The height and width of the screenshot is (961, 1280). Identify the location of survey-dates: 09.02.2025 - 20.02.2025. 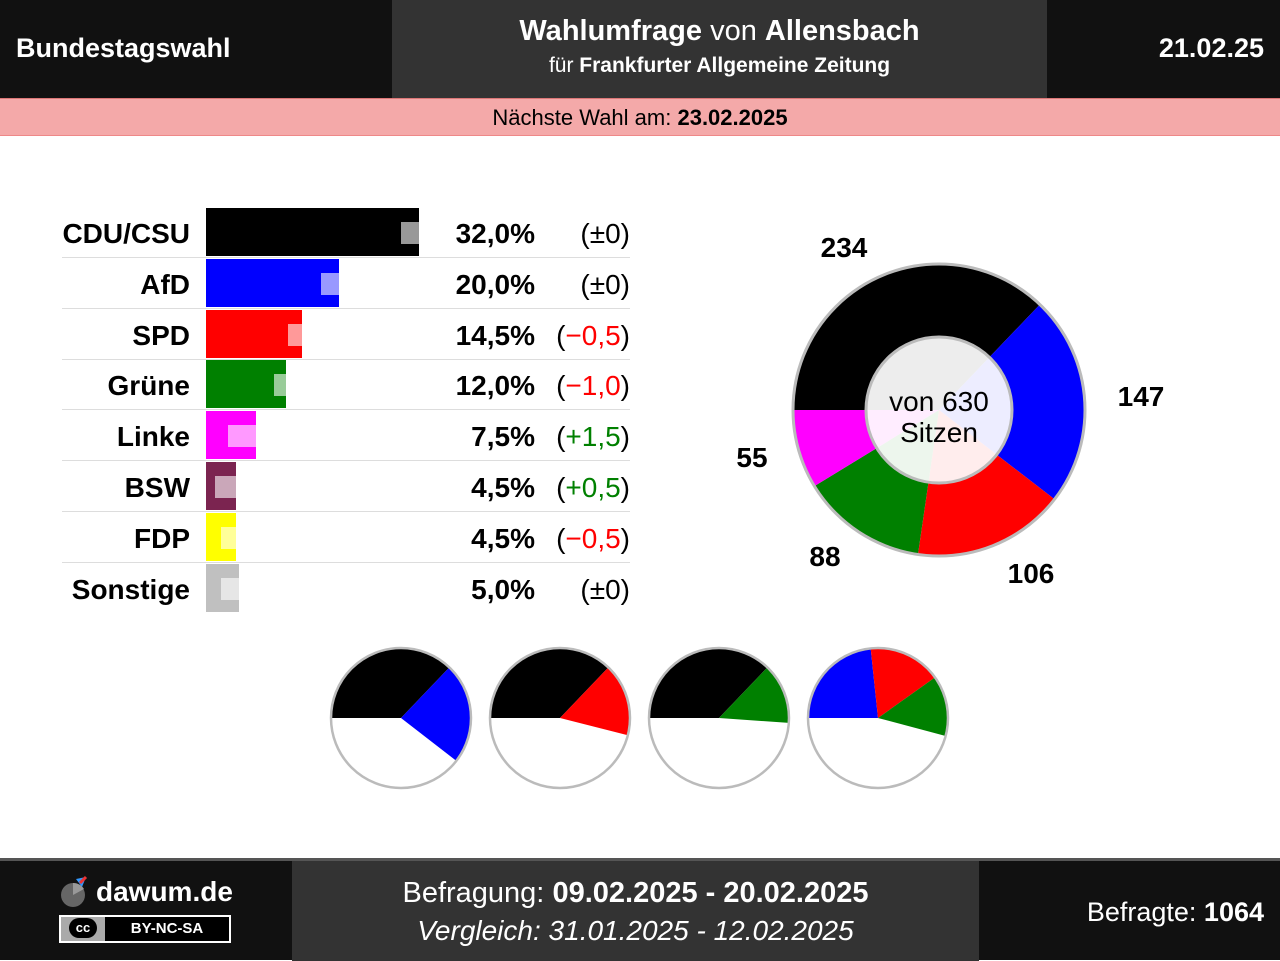
(710, 893).